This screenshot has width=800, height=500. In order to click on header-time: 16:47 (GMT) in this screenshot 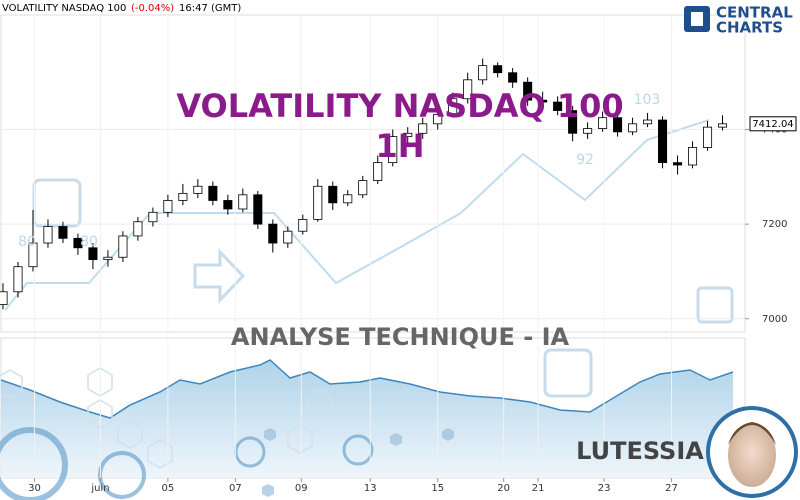, I will do `click(210, 8)`.